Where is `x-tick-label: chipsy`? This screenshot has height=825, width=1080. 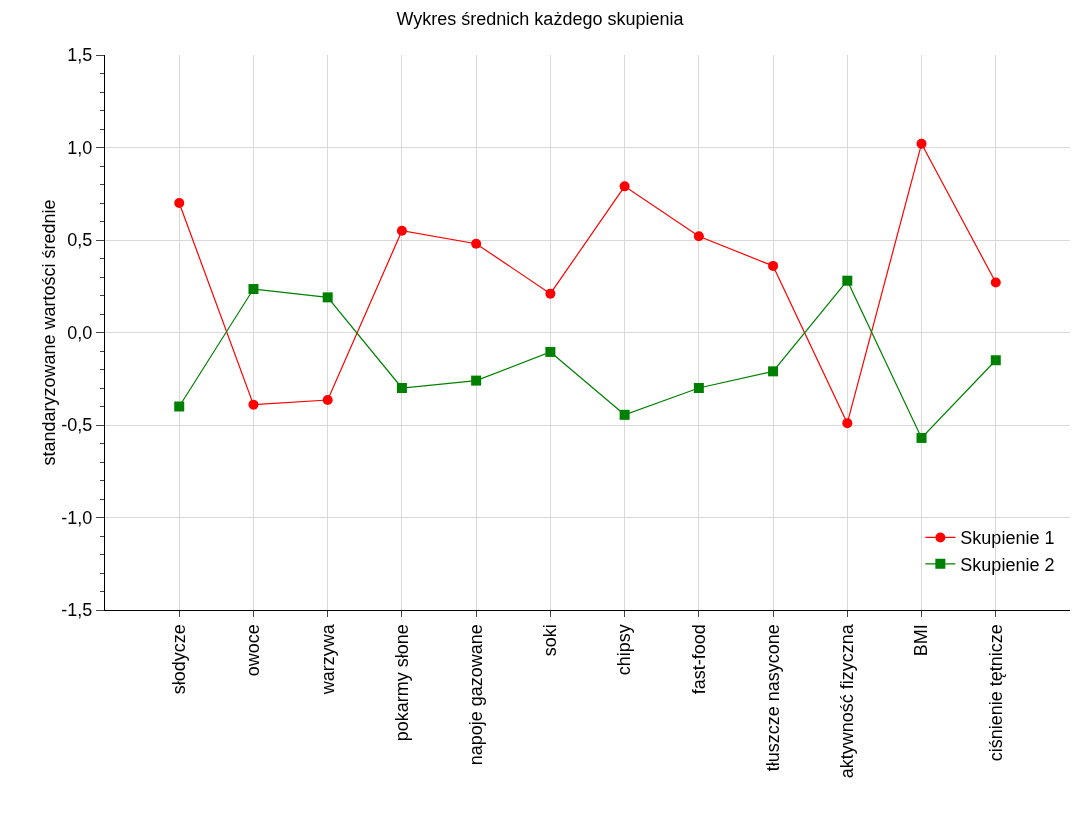
x-tick-label: chipsy is located at coordinates (624, 650).